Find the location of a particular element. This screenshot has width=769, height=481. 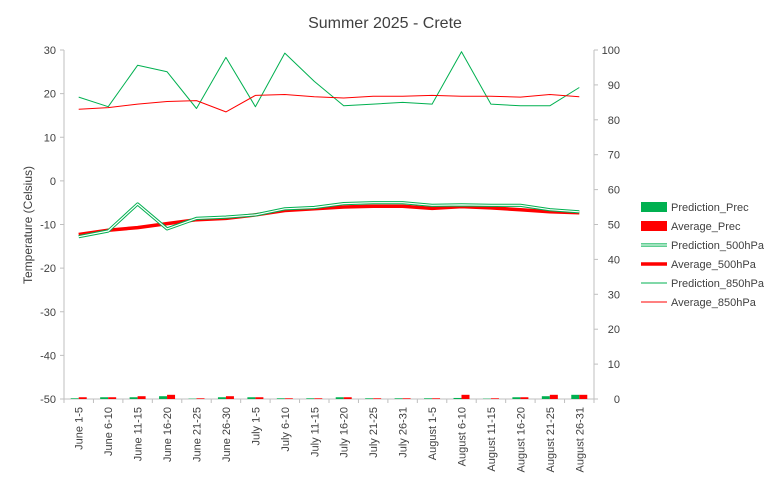

x-tick-label: June 6-10 is located at coordinates (109, 431).